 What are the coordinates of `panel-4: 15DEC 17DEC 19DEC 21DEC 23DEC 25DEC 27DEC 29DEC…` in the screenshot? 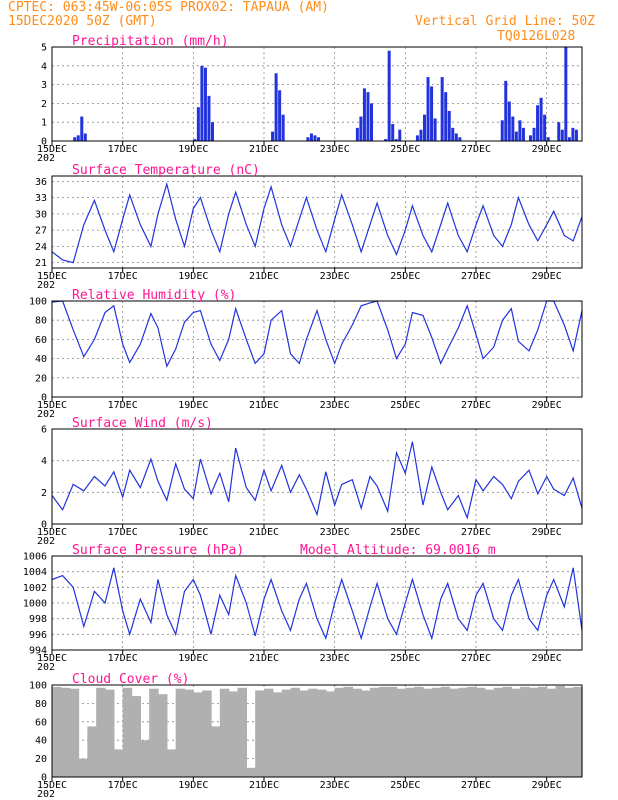 It's located at (303, 608).